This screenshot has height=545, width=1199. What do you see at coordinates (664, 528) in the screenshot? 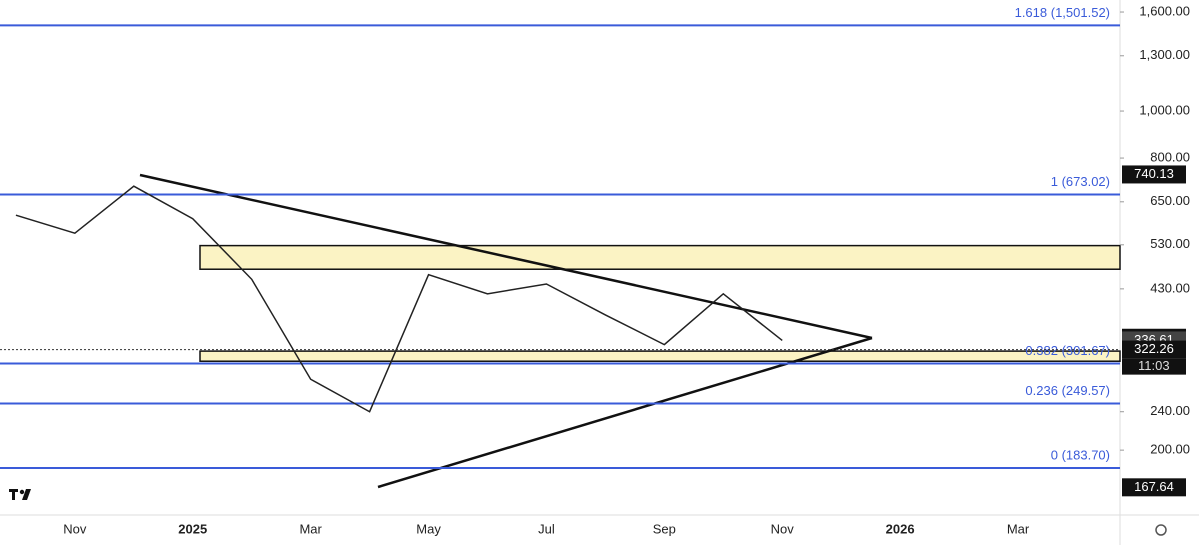
I see `x-tick-label: Sep` at bounding box center [664, 528].